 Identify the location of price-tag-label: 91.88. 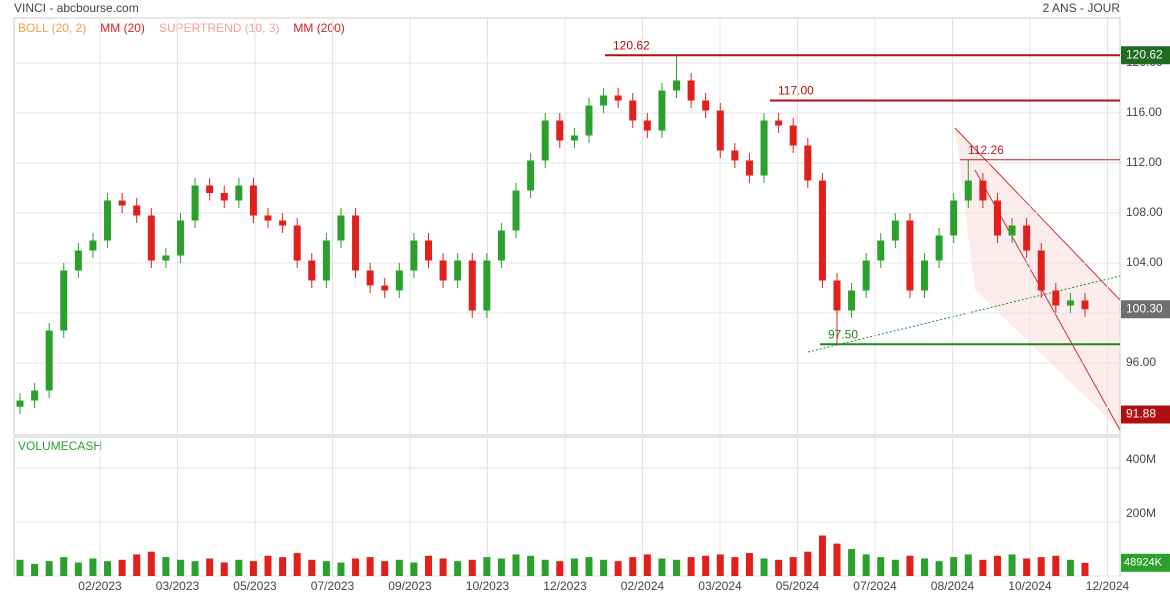
(1141, 414).